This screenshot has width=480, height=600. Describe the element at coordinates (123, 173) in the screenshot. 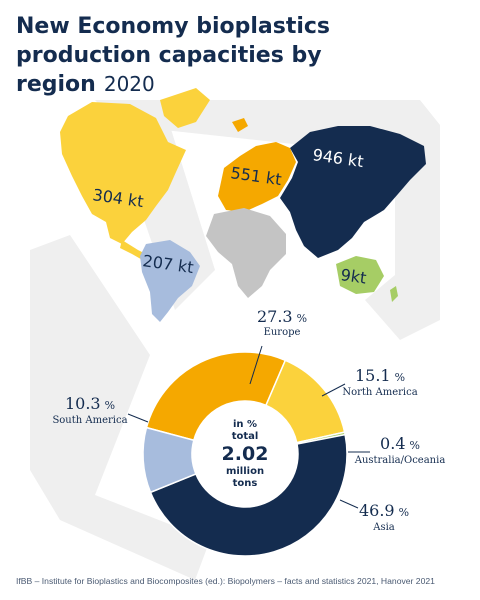

I see `map-north-america` at that location.